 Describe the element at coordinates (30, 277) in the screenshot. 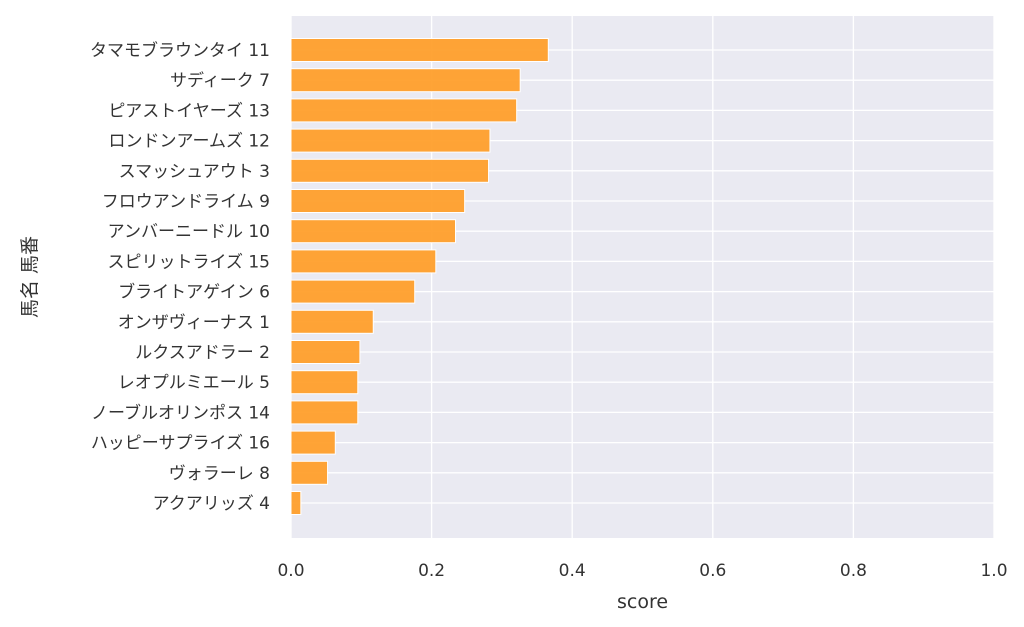

I see `y-axis-title: 馬名 馬番` at that location.